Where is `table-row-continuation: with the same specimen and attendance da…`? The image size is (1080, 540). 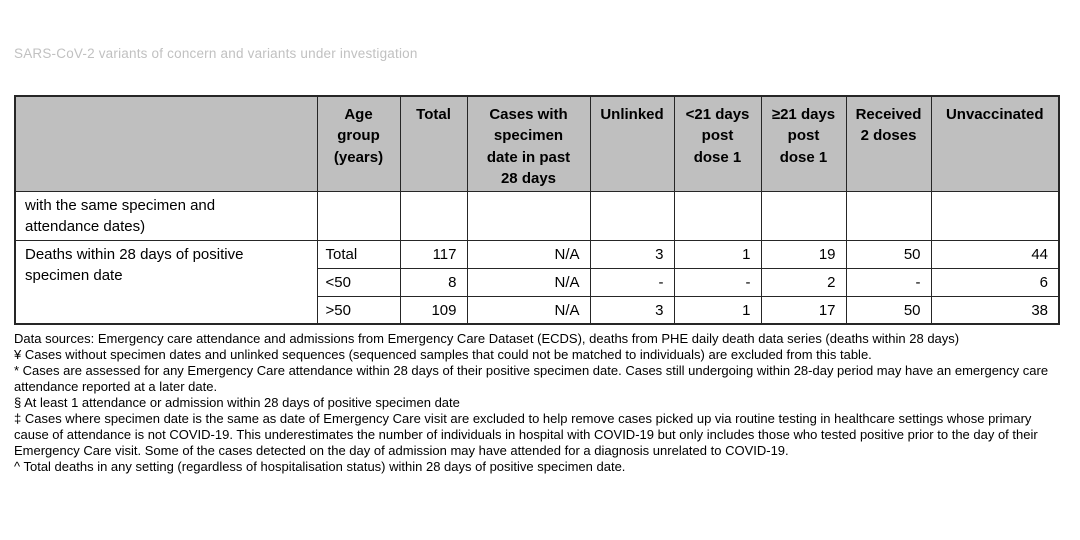
table-row-continuation: with the same specimen and attendance da… is located at coordinates (537, 216).